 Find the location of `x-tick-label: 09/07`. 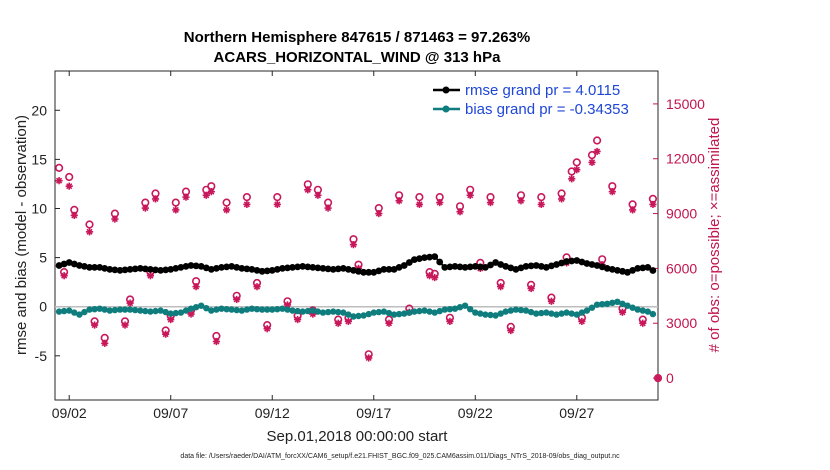

x-tick-label: 09/07 is located at coordinates (170, 413).